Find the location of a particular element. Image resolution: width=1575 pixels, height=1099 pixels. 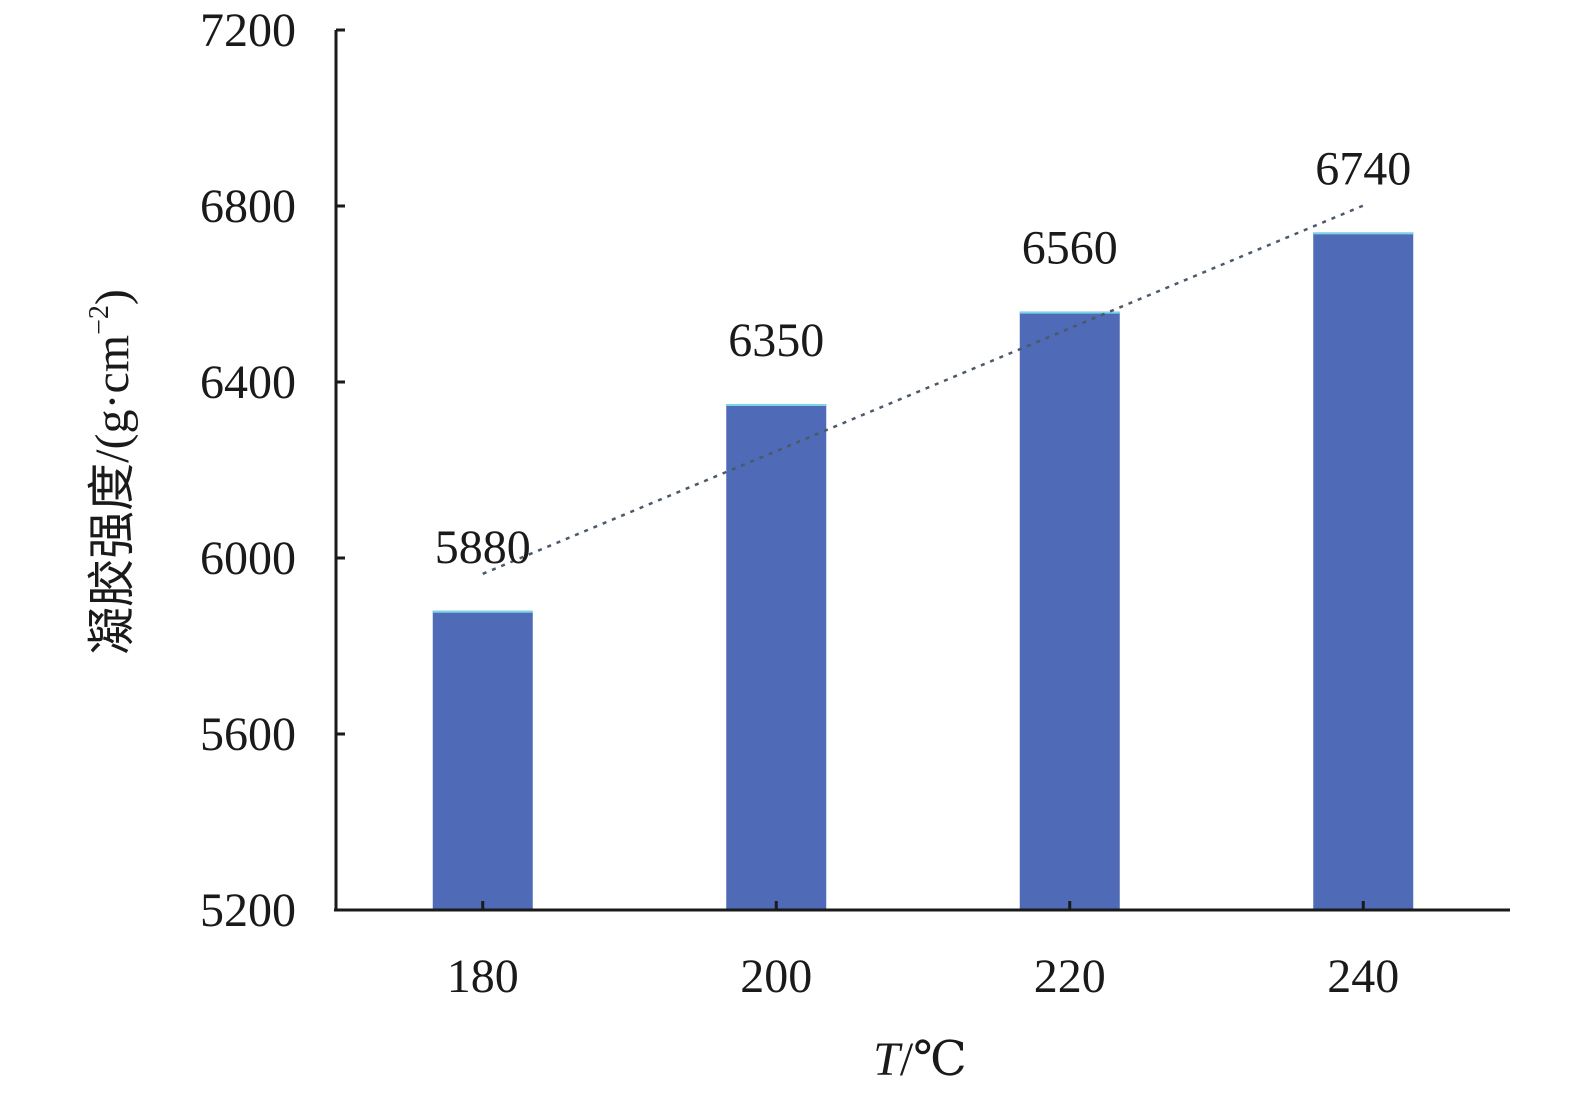

x-tick-label-200: 200 is located at coordinates (776, 976).